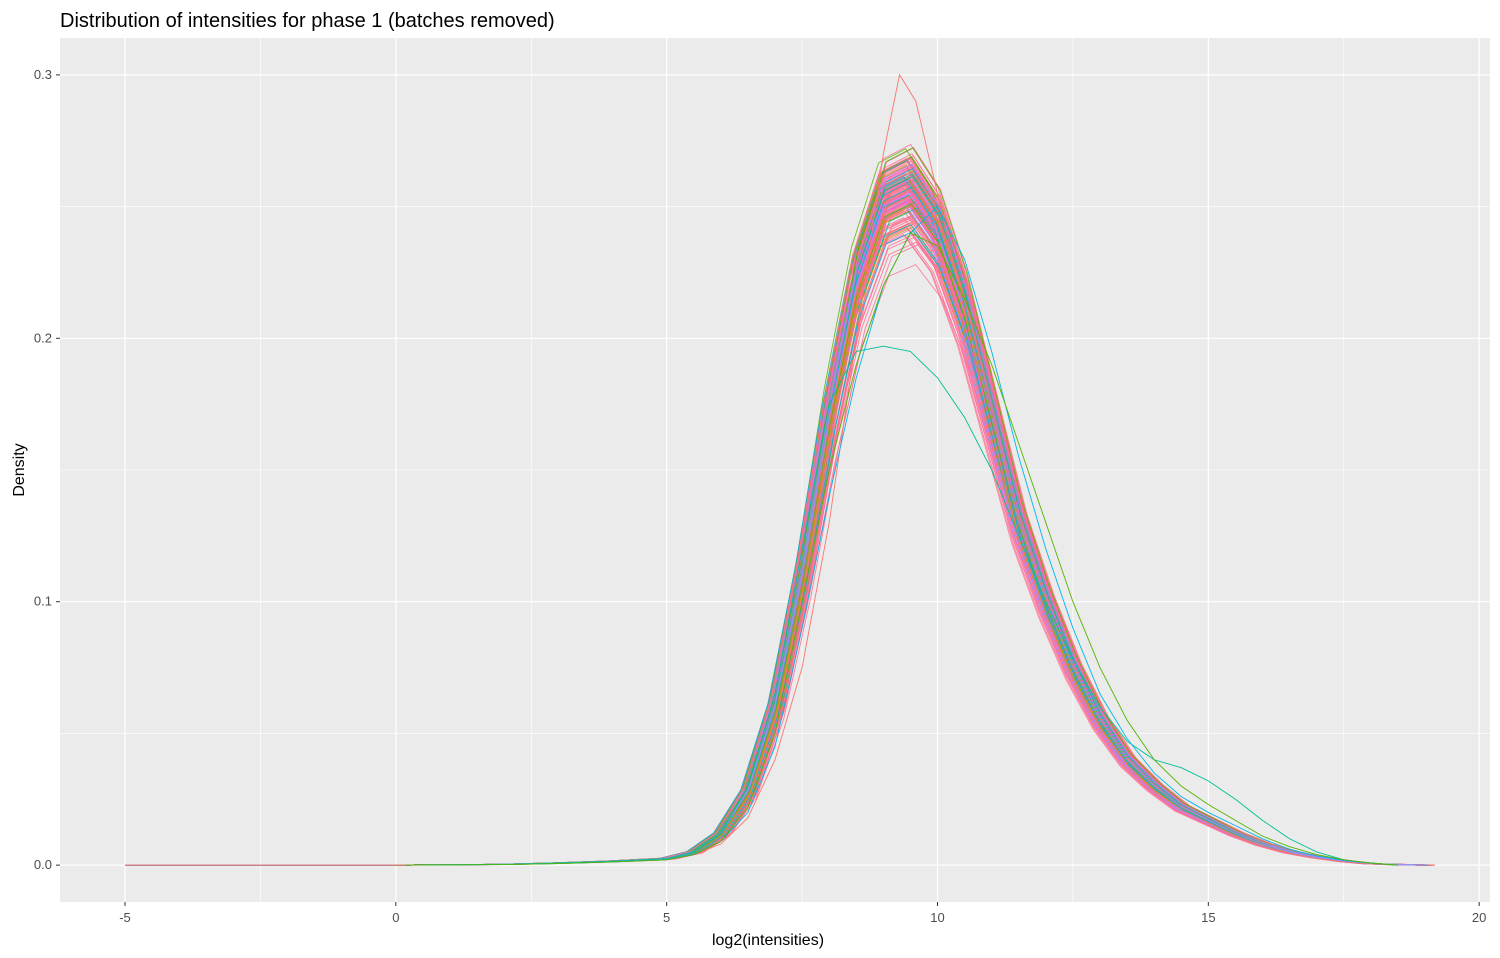 The image size is (1500, 958). Describe the element at coordinates (43, 601) in the screenshot. I see `y-tick-label: 0.1` at that location.